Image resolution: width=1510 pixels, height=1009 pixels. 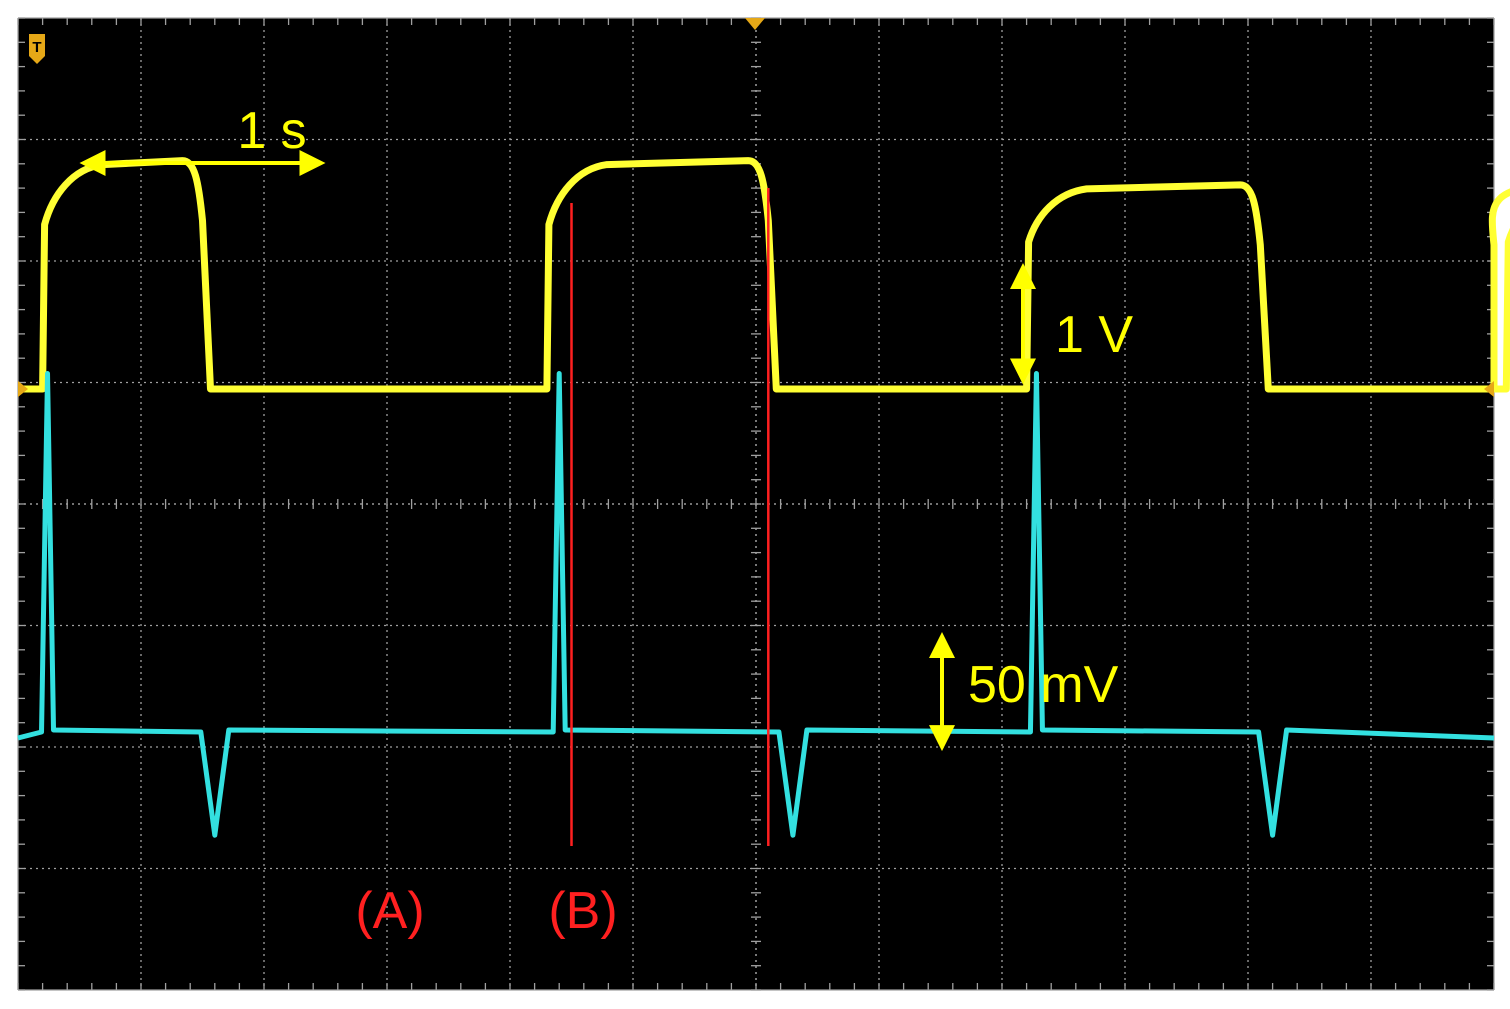 I want to click on ch1-scale-arrow-head-bottom, so click(x=1023, y=371).